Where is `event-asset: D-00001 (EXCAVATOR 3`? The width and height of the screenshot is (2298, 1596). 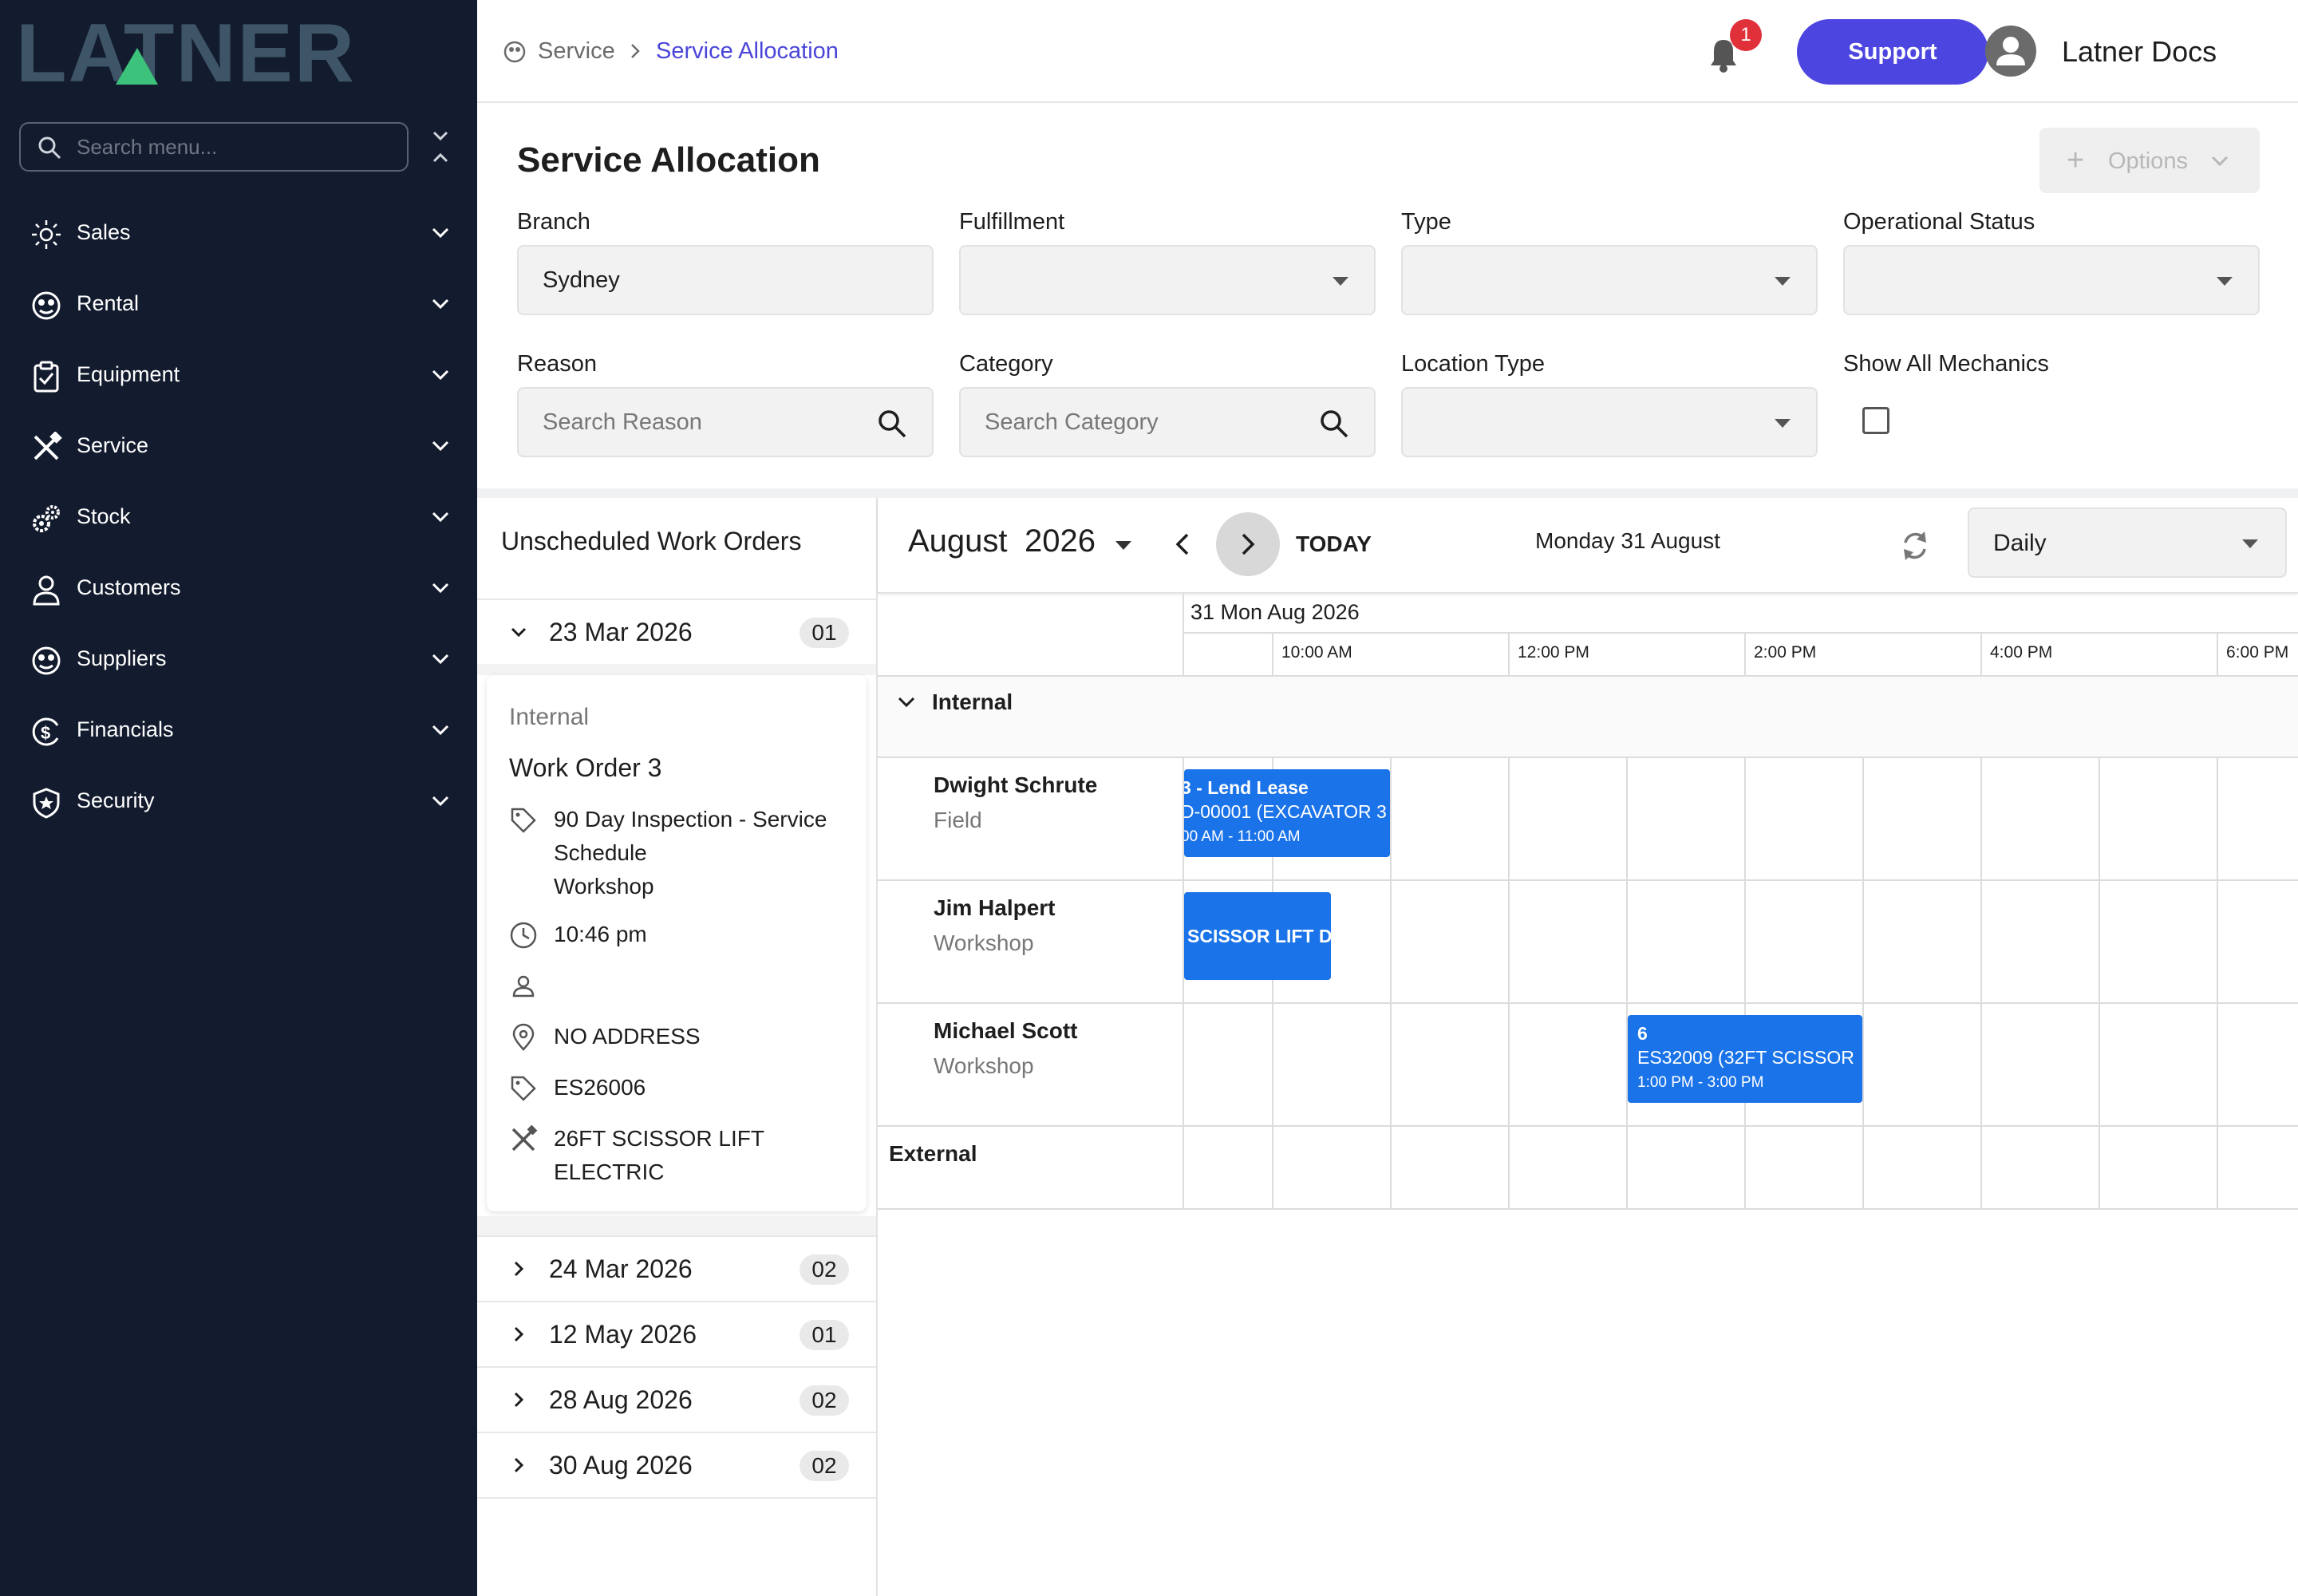 event-asset: D-00001 (EXCAVATOR 3 is located at coordinates (1286, 811).